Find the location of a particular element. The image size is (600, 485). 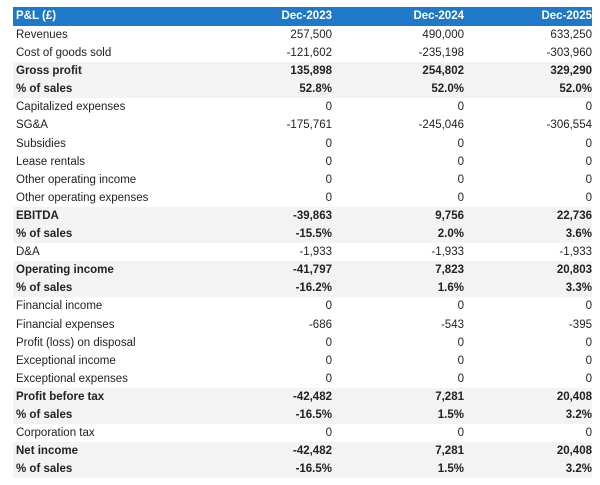

row-value: -235,198 is located at coordinates (441, 53).